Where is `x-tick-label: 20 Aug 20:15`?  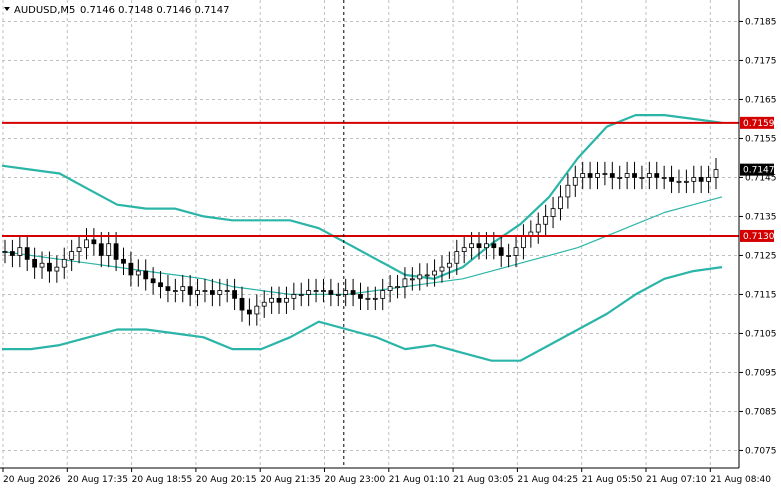
x-tick-label: 20 Aug 20:15 is located at coordinates (226, 480).